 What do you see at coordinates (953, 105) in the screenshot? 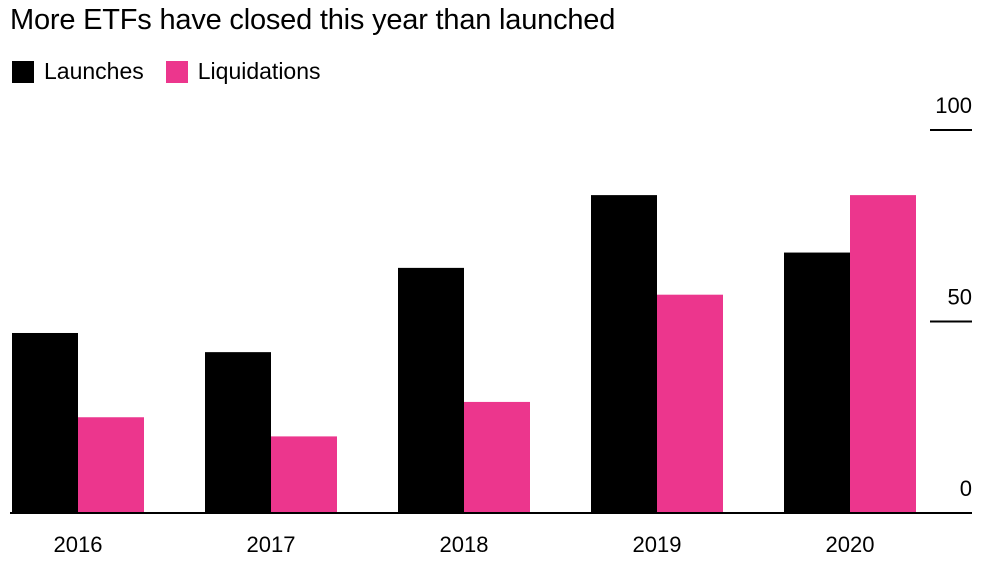
I see `y-tick-label-100: 100` at bounding box center [953, 105].